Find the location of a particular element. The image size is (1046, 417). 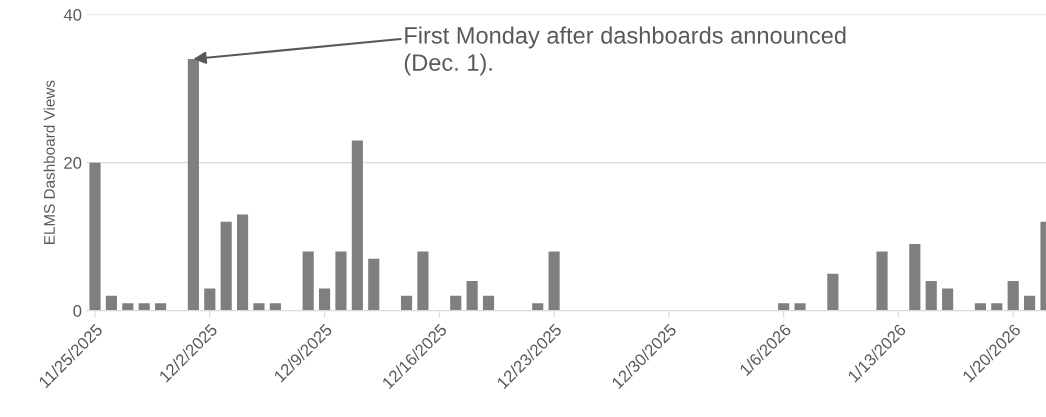

y-axis-title: ELMS Dashboard Views is located at coordinates (49, 162).